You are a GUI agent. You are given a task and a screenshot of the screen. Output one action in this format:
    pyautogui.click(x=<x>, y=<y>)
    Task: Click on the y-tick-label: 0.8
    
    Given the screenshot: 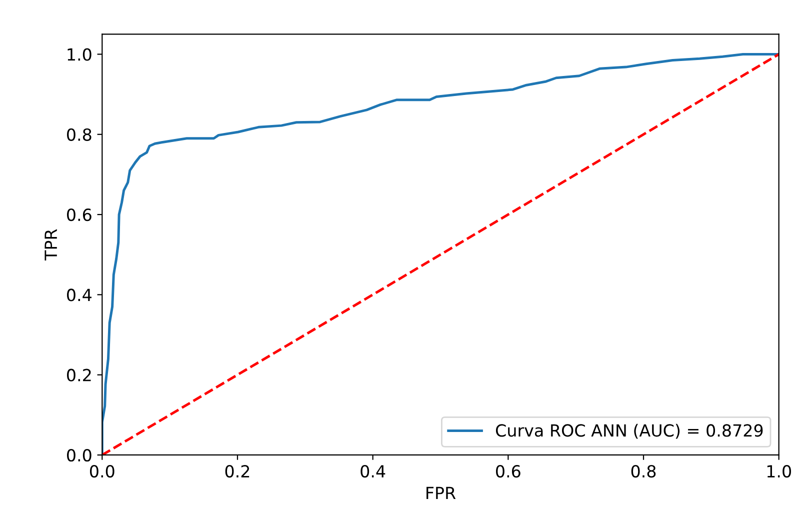 What is the action you would take?
    pyautogui.click(x=79, y=134)
    